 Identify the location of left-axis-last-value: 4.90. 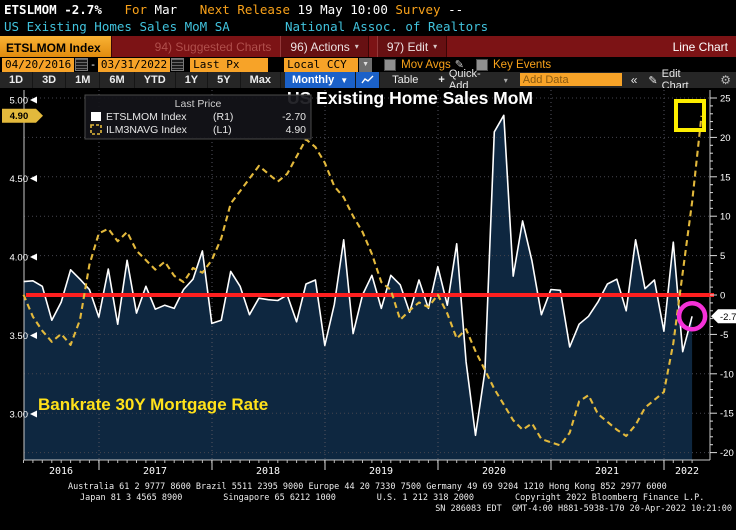
(19, 116).